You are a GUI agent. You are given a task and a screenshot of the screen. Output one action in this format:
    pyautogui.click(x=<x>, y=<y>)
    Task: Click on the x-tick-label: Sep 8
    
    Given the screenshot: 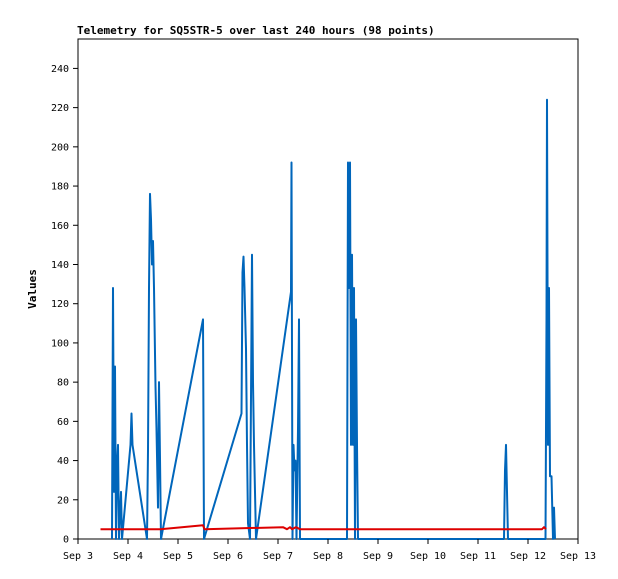 What is the action you would take?
    pyautogui.click(x=328, y=556)
    